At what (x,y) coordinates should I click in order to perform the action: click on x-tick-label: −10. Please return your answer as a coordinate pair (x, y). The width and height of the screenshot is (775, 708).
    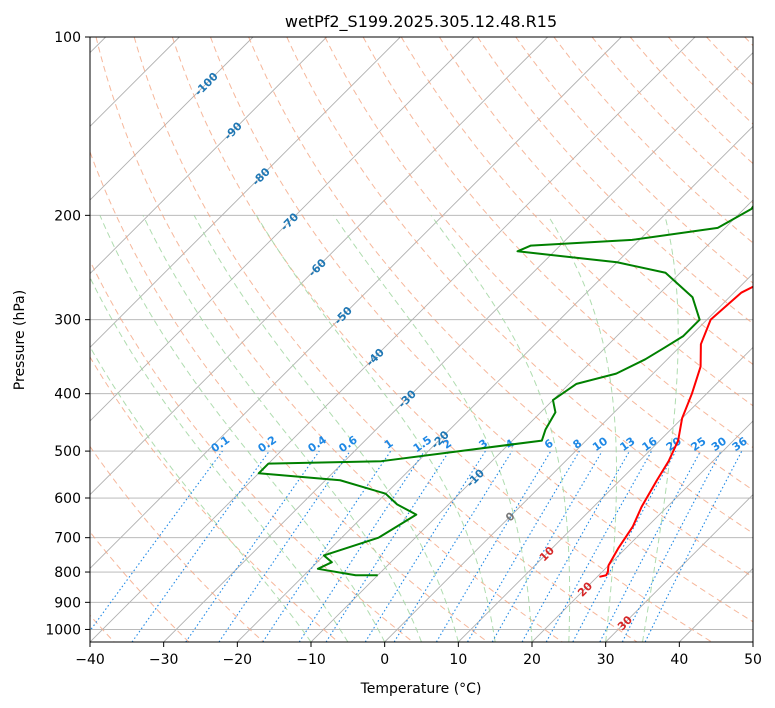
    Looking at the image, I should click on (311, 660).